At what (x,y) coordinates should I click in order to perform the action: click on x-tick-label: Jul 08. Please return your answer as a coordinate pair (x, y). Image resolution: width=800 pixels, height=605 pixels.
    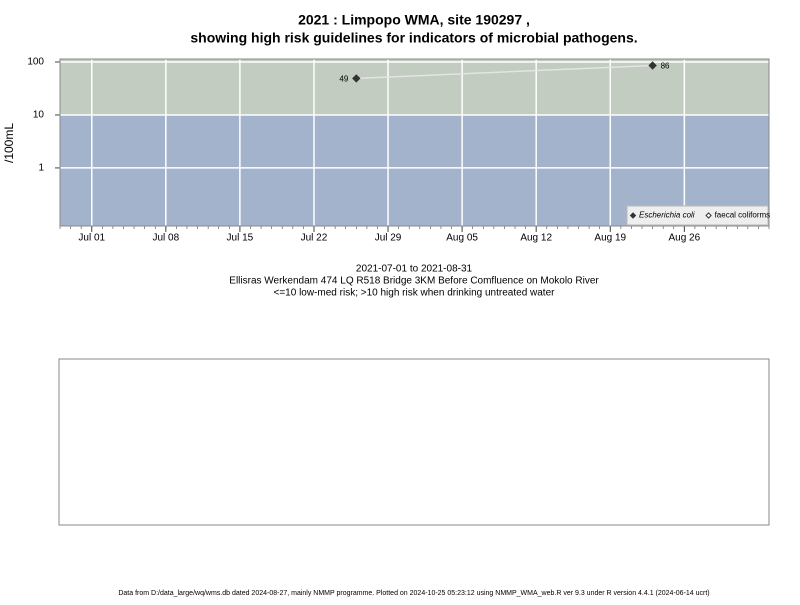
    Looking at the image, I should click on (165, 238).